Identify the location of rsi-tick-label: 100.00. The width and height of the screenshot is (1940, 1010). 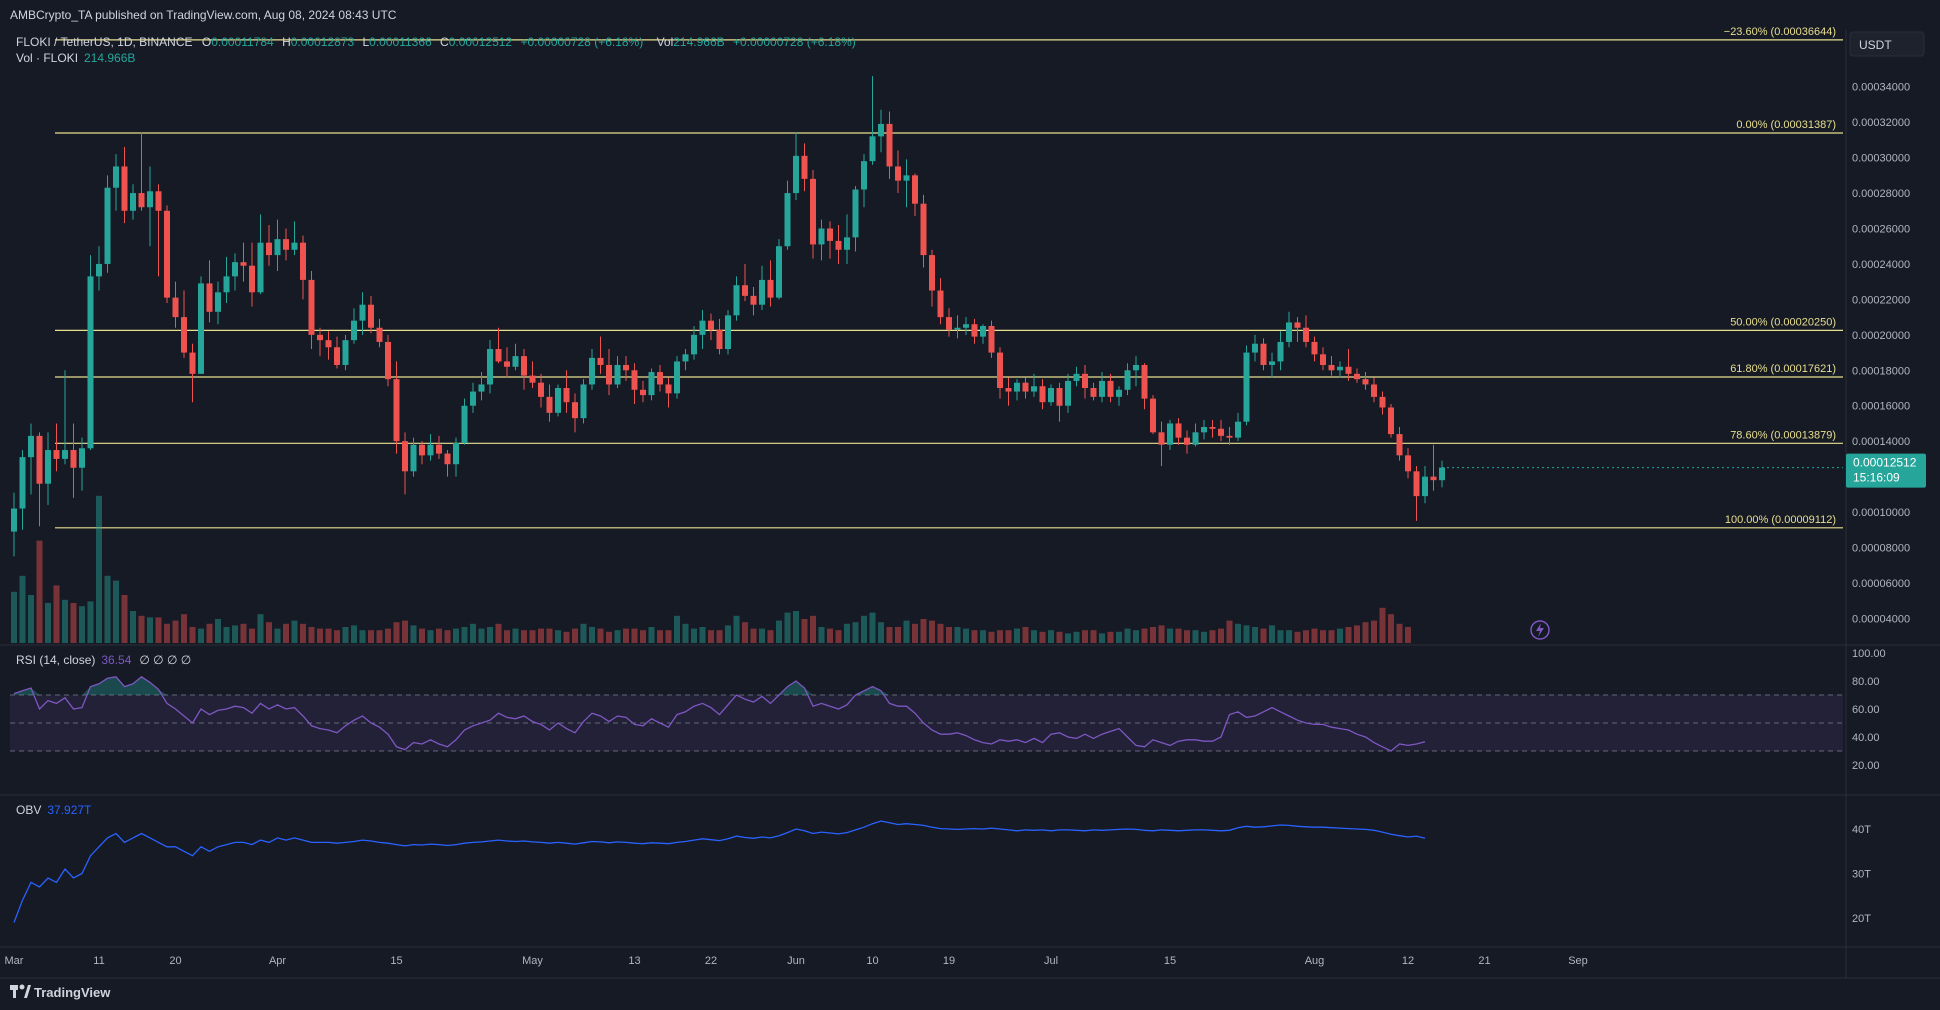
(1869, 654).